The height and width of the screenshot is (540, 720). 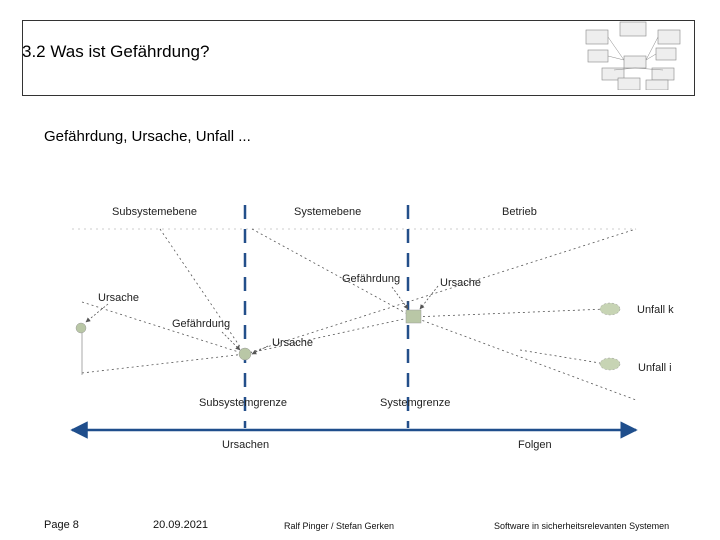 I want to click on line-node3-to-unfall-k, so click(x=509, y=313).